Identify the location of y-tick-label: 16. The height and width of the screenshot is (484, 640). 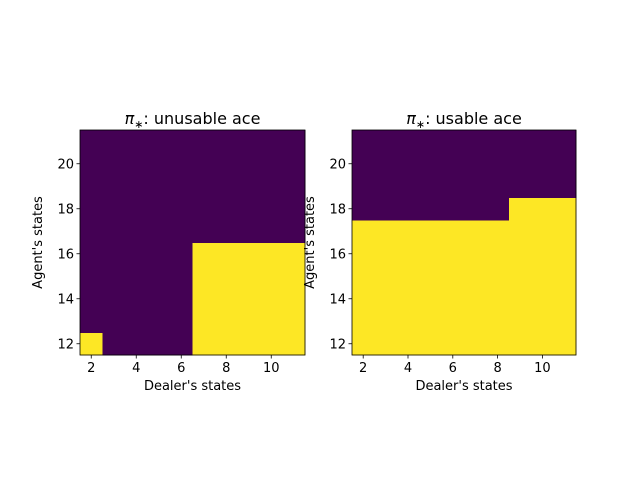
(337, 254).